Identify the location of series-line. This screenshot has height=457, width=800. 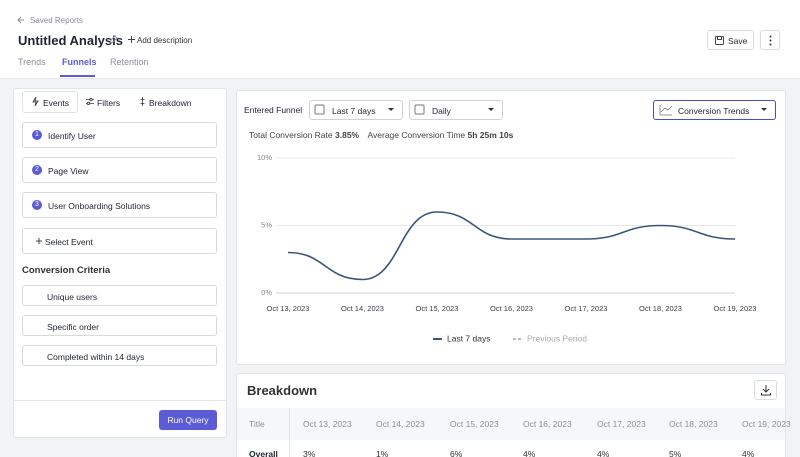
(511, 246).